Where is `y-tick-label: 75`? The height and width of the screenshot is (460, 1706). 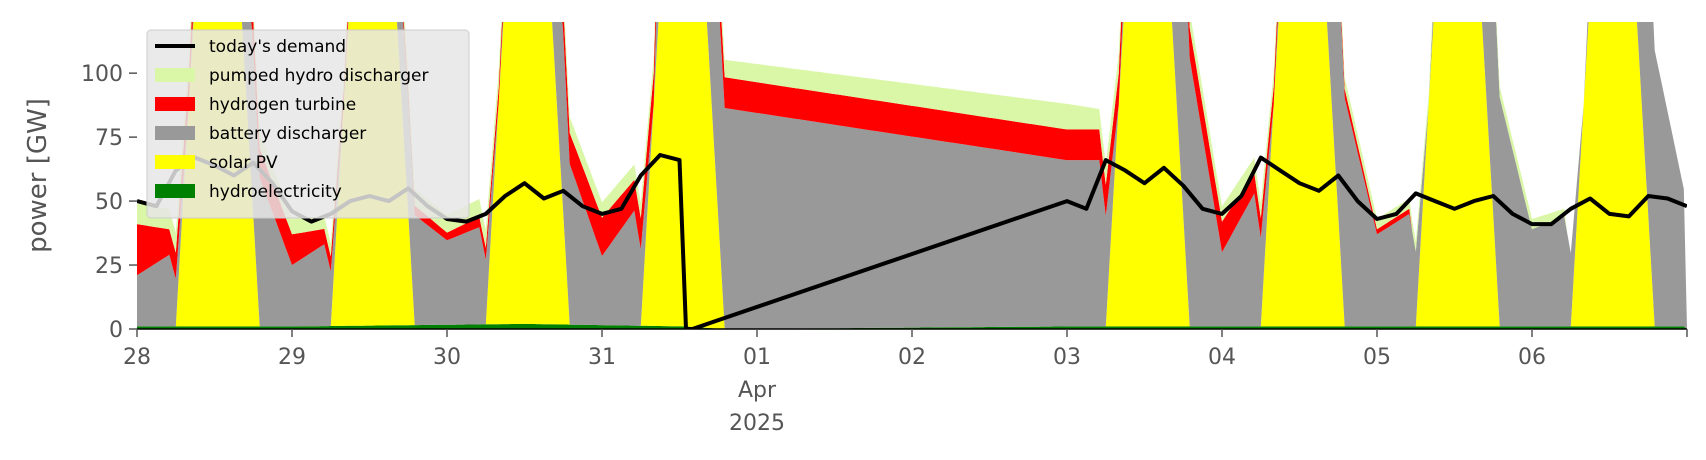 y-tick-label: 75 is located at coordinates (109, 138).